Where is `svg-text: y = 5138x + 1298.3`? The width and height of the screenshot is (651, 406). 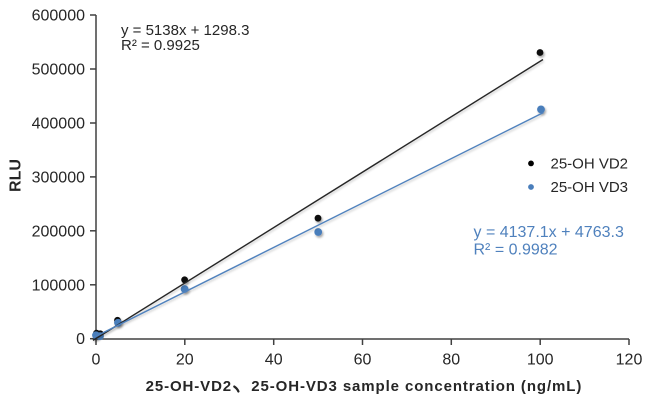
svg-text: y = 5138x + 1298.3 is located at coordinates (185, 30).